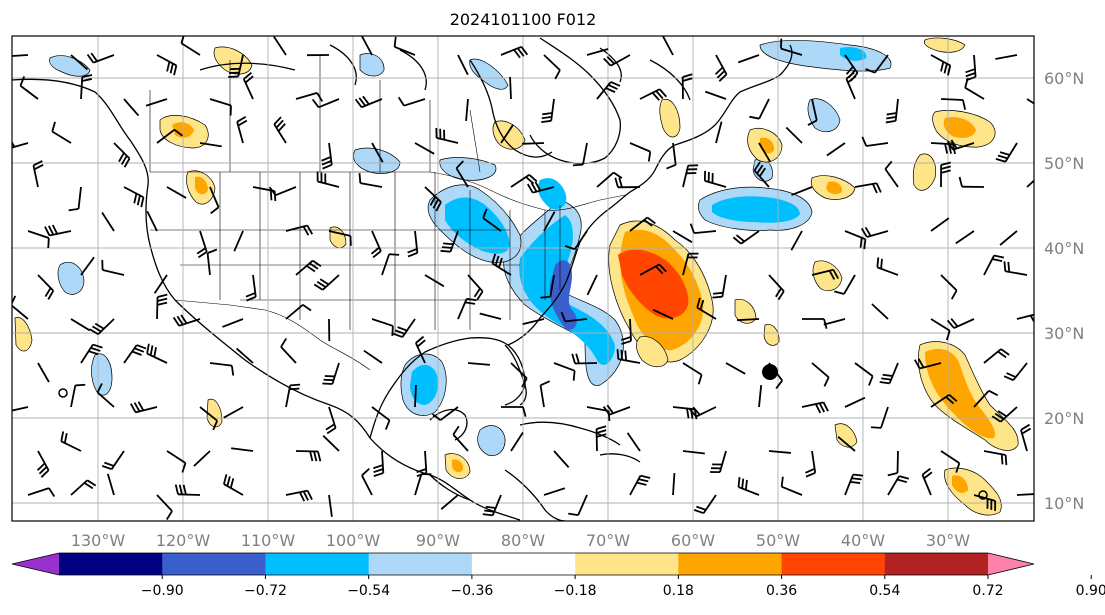  I want to click on storm-center-marker, so click(770, 372).